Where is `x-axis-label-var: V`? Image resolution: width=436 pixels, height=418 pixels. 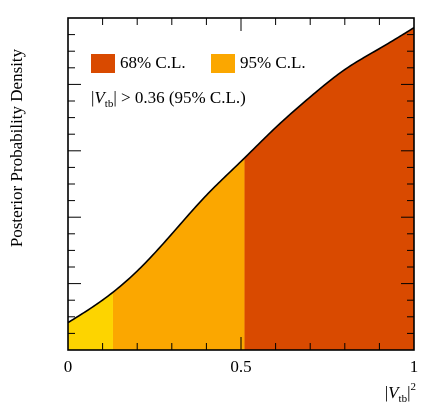 x-axis-label-var: V is located at coordinates (393, 392).